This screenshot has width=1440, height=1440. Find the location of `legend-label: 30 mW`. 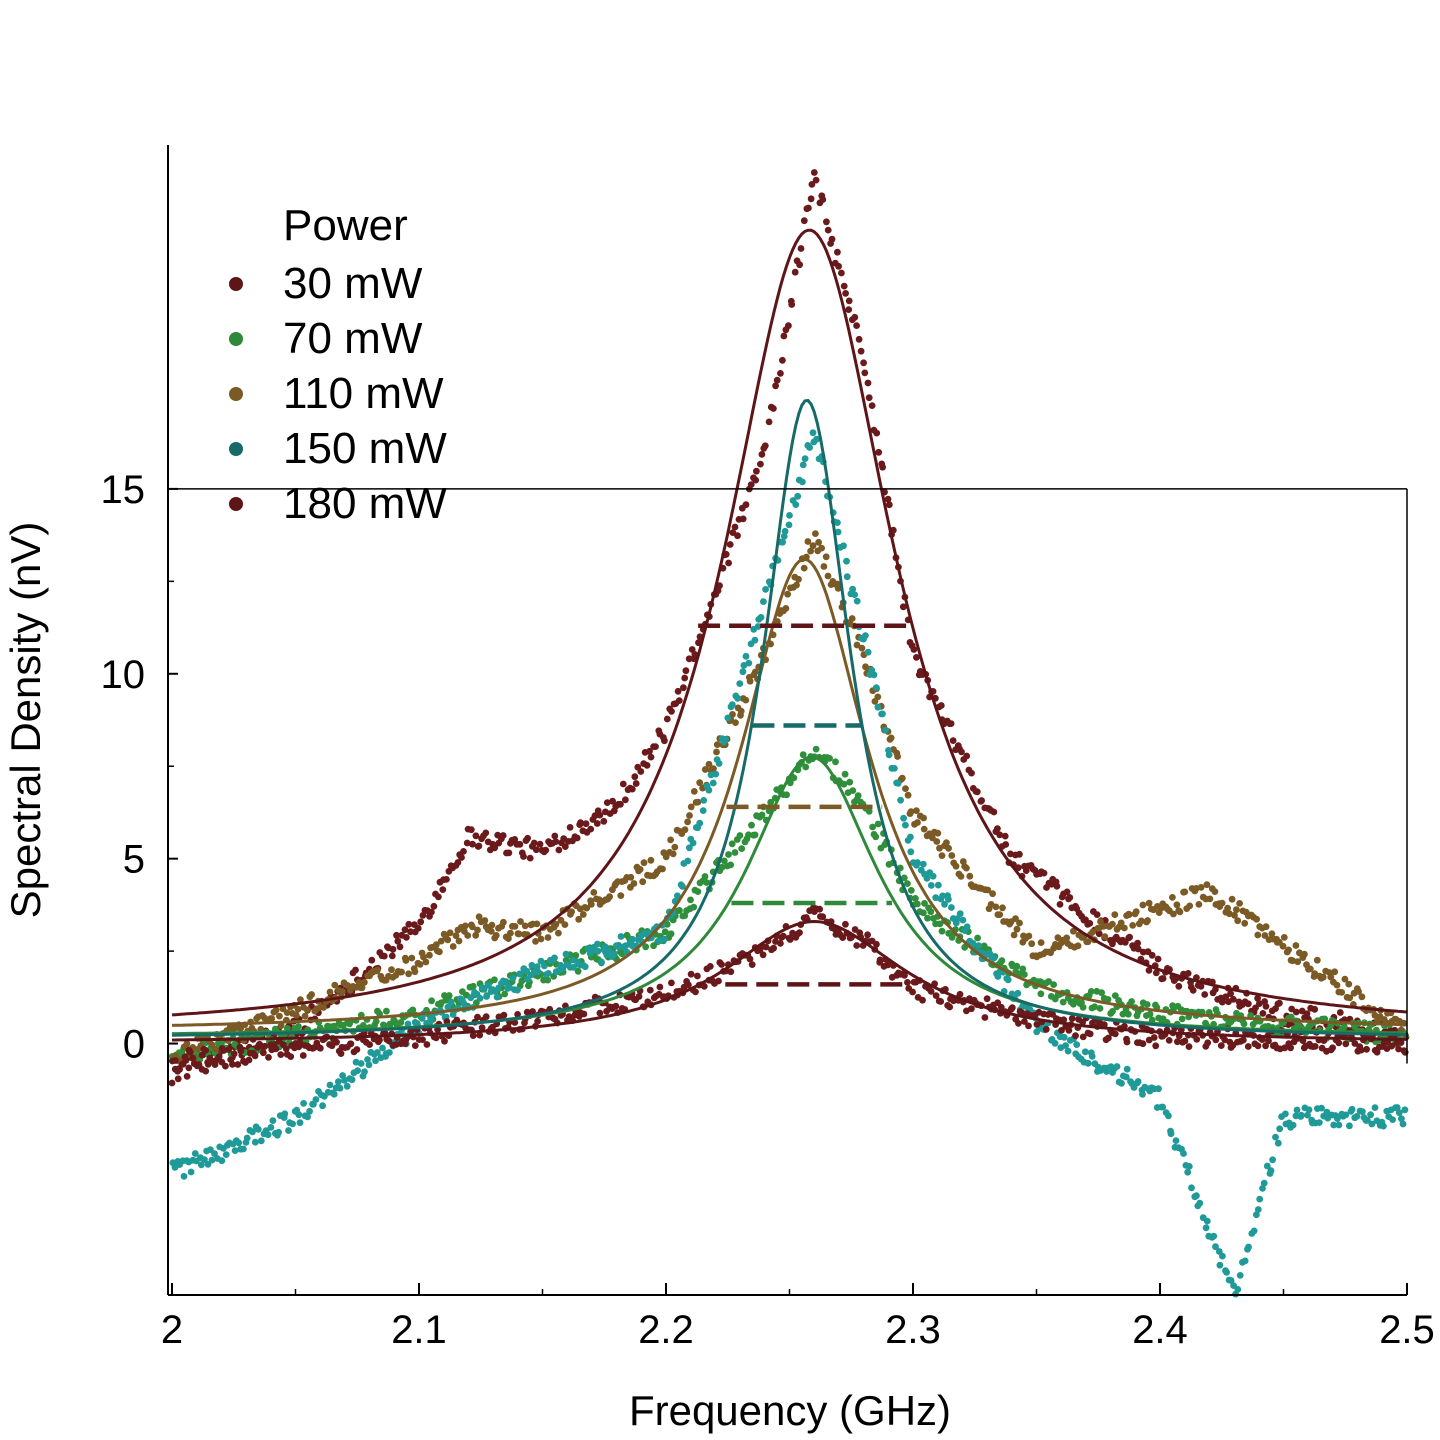

legend-label: 30 mW is located at coordinates (353, 283).